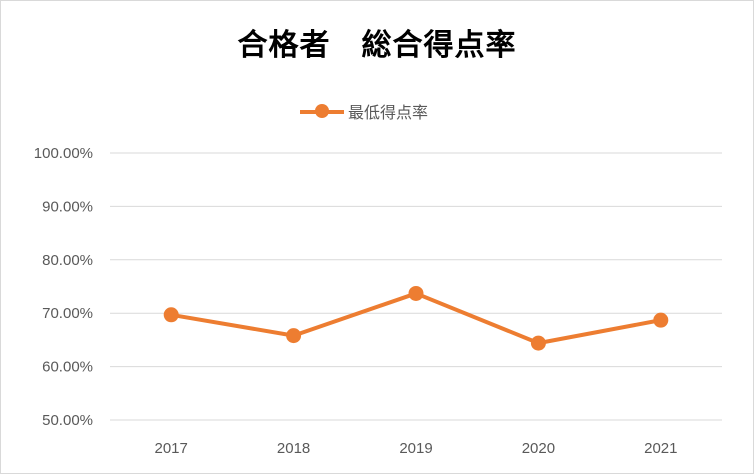 The image size is (754, 474). I want to click on y-tick-label: 100.00%, so click(63, 153).